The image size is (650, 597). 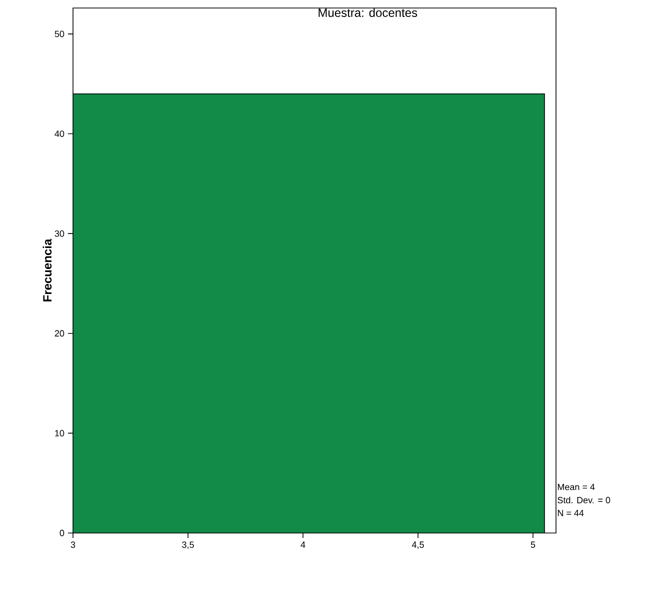 What do you see at coordinates (571, 513) in the screenshot?
I see `text: N = 44` at bounding box center [571, 513].